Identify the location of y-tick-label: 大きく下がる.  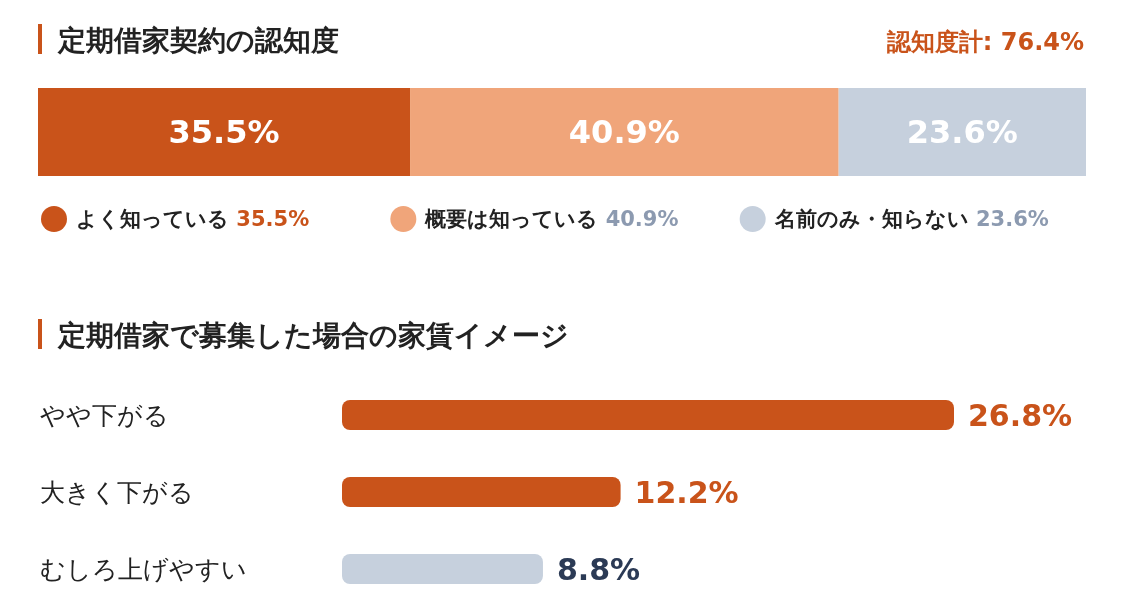
(117, 492).